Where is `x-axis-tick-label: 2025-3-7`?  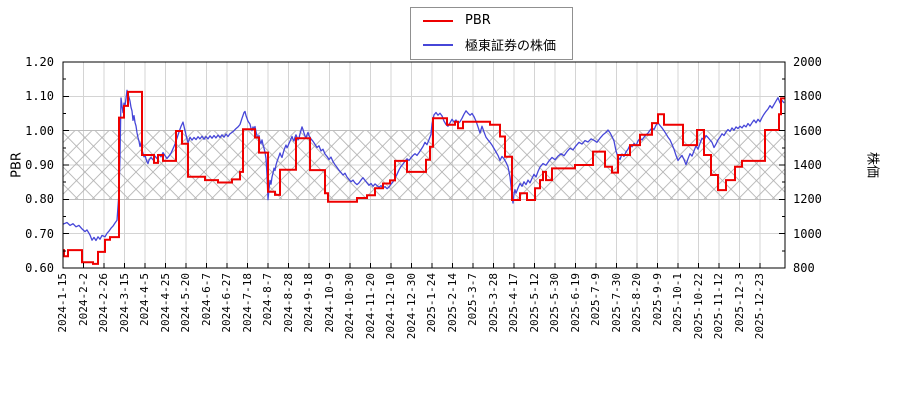 x-axis-tick-label: 2025-3-7 is located at coordinates (472, 299).